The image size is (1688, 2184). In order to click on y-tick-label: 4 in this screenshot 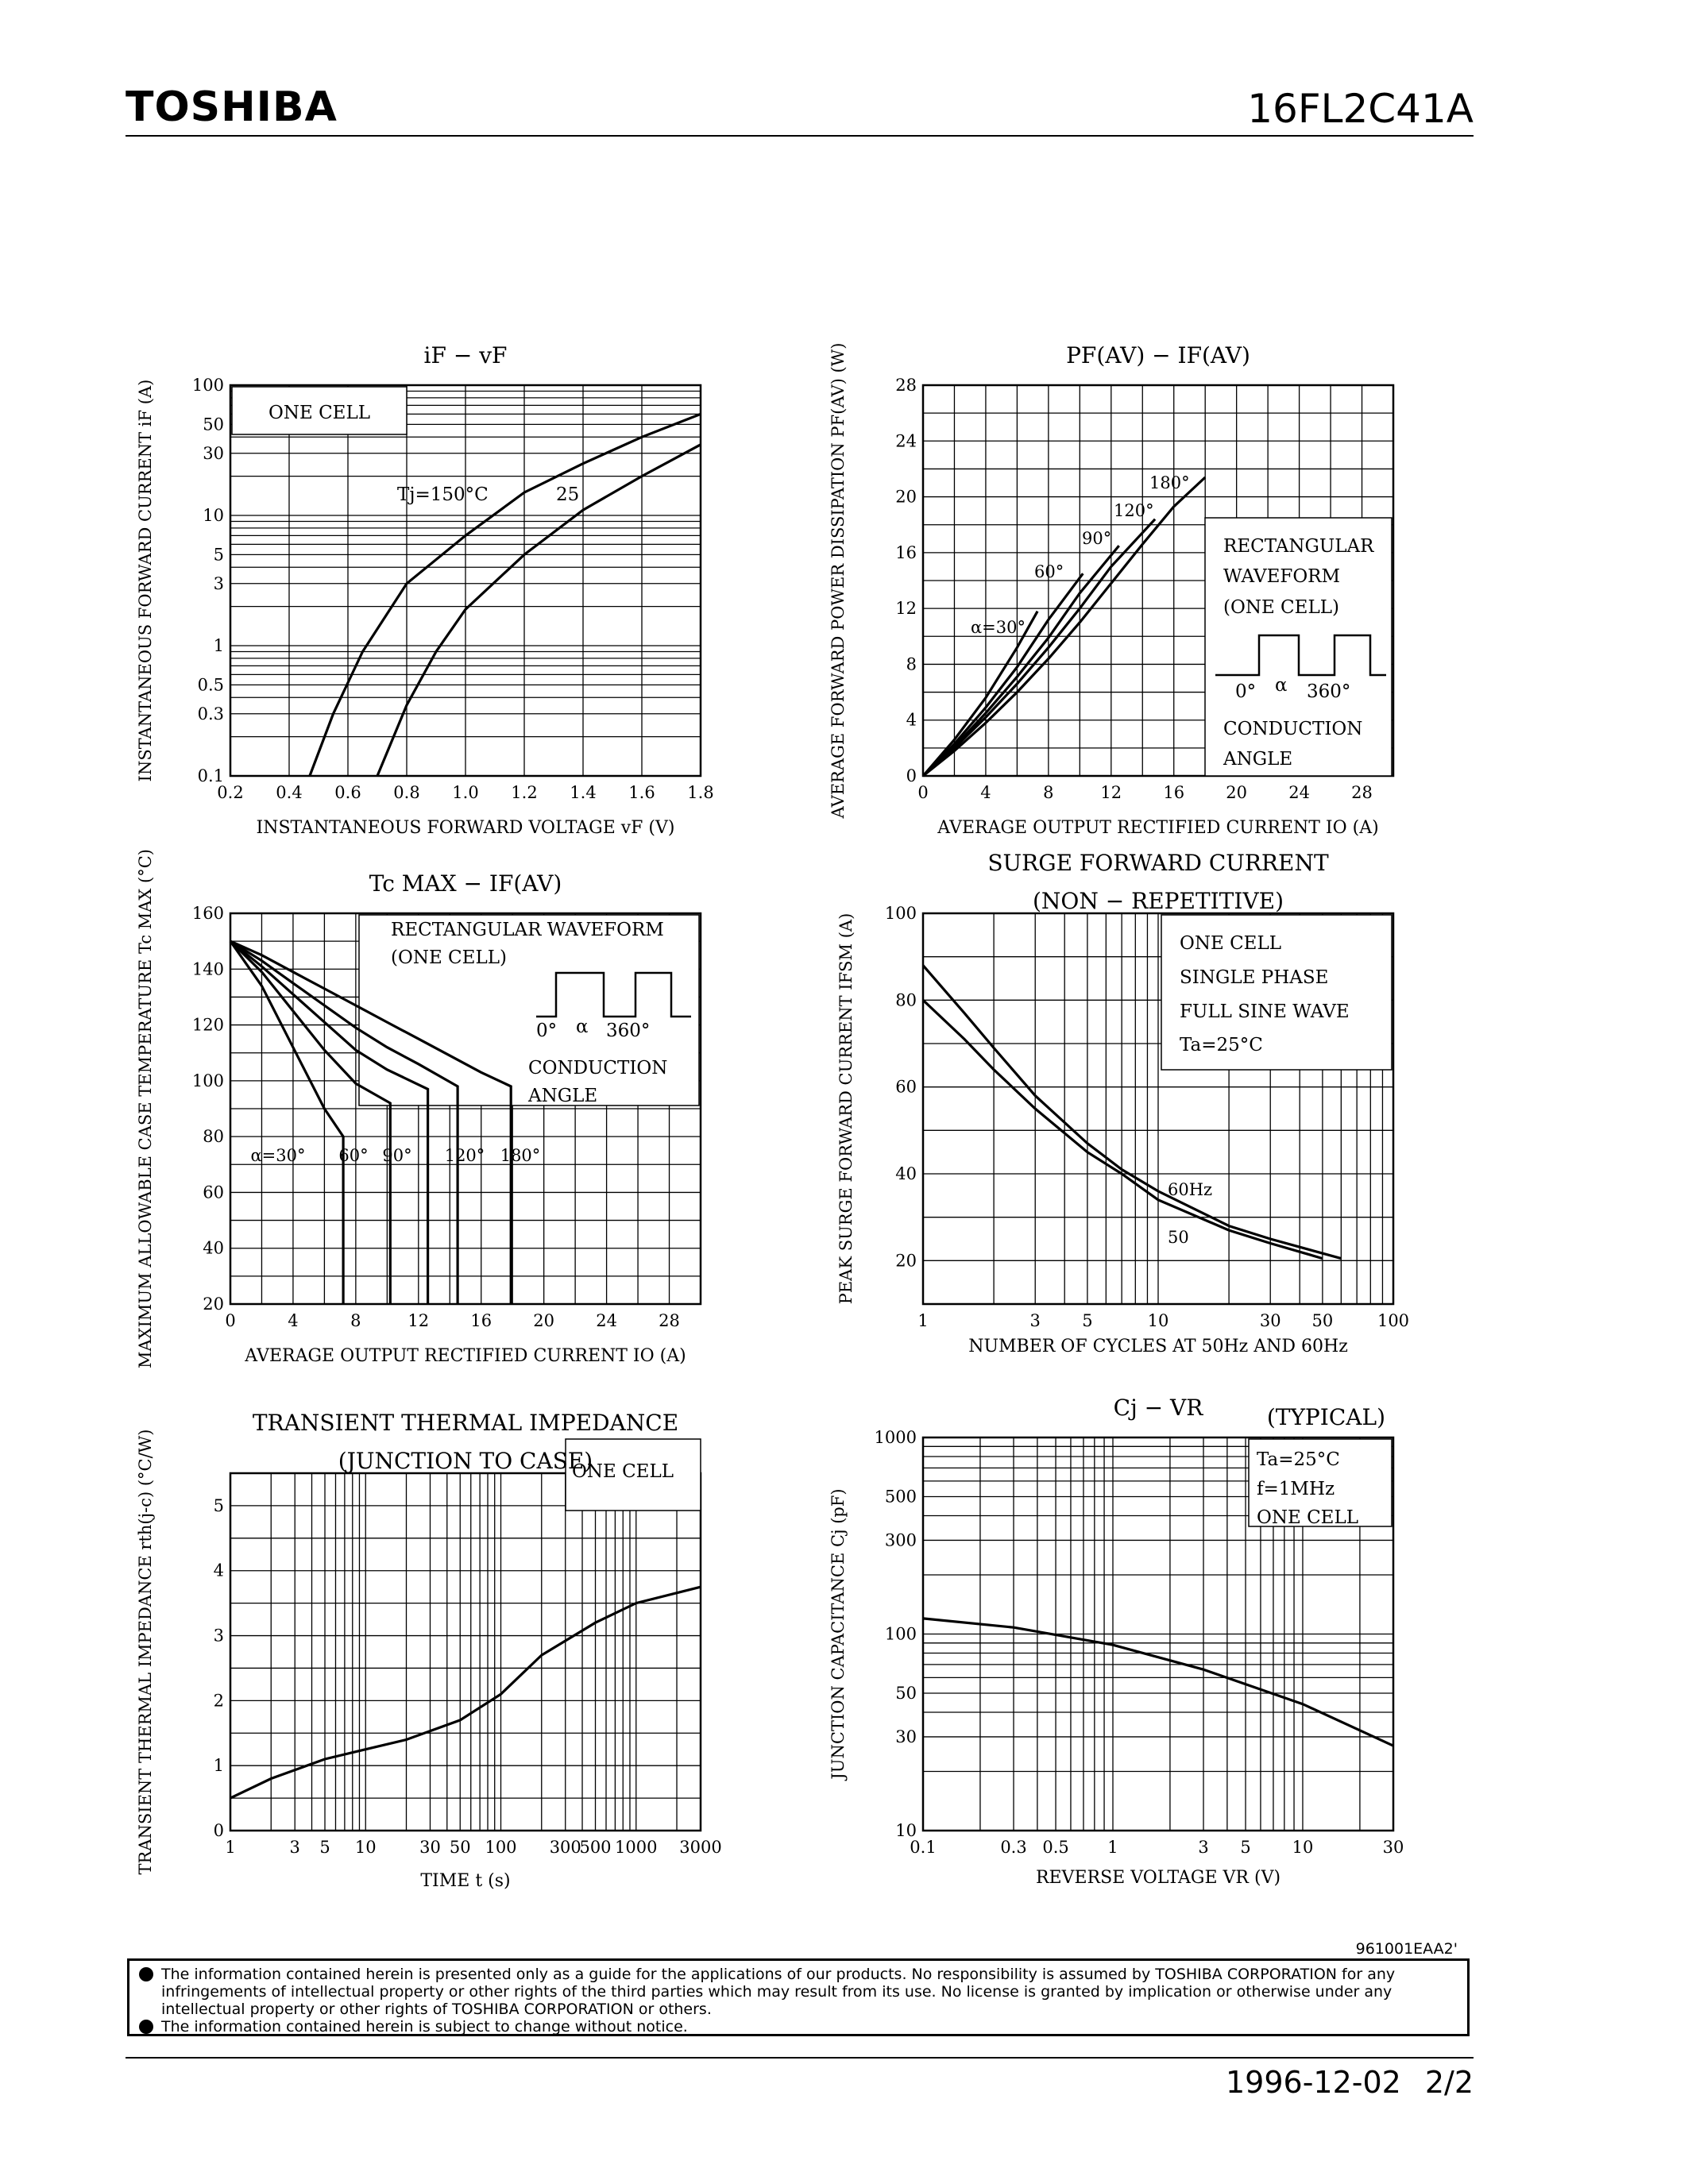, I will do `click(219, 1570)`.